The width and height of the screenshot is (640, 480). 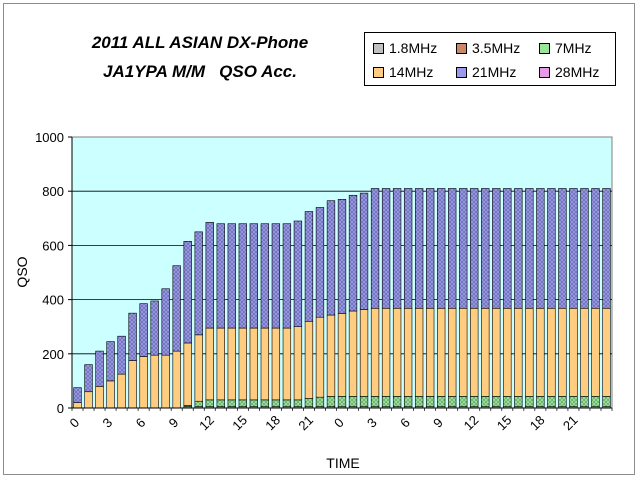 I want to click on x-tick-label: 15, so click(x=504, y=422).